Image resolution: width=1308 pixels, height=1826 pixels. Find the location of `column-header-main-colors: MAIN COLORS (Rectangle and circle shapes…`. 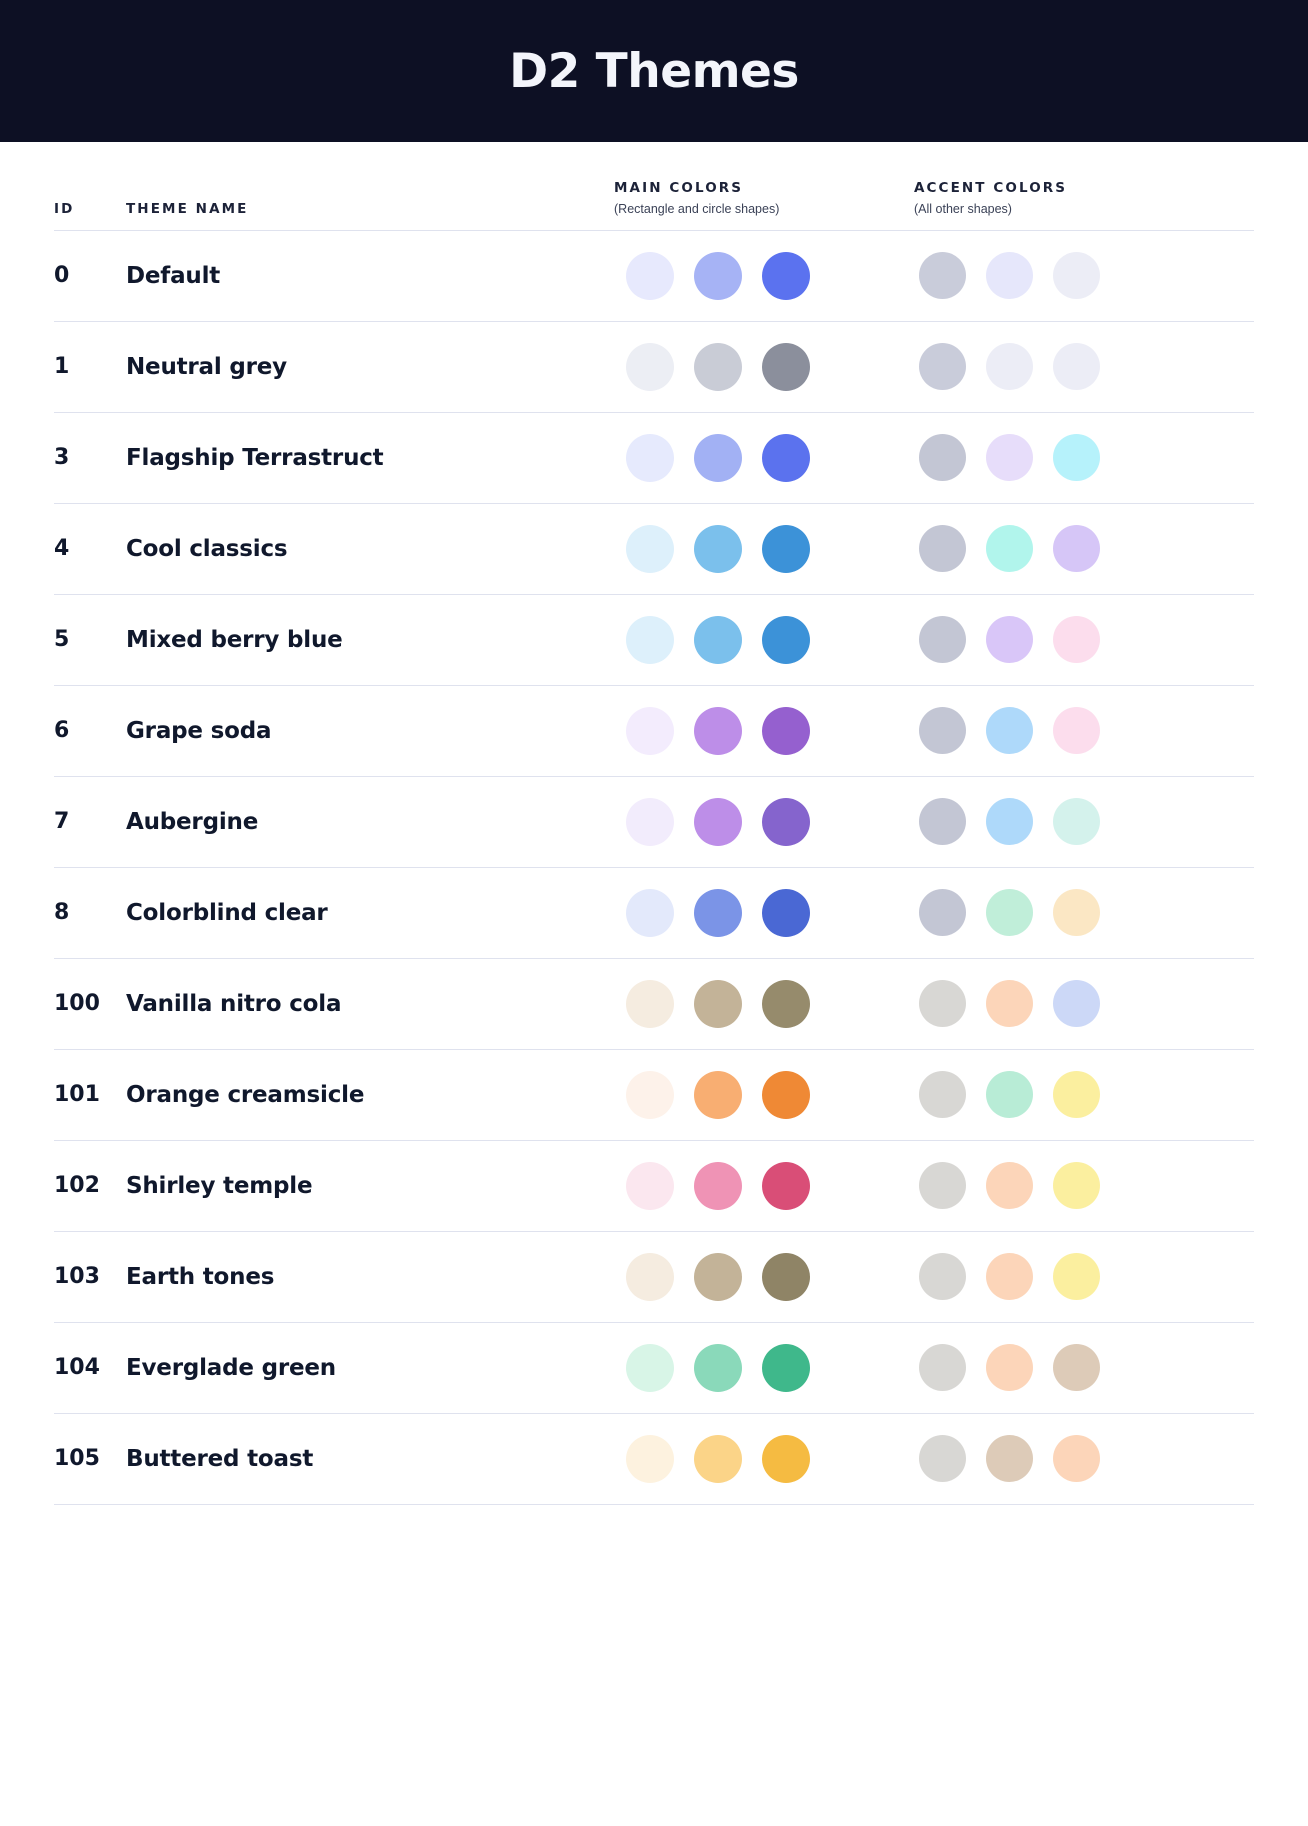

column-header-main-colors: MAIN COLORS (Rectangle and circle shapes… is located at coordinates (764, 199).